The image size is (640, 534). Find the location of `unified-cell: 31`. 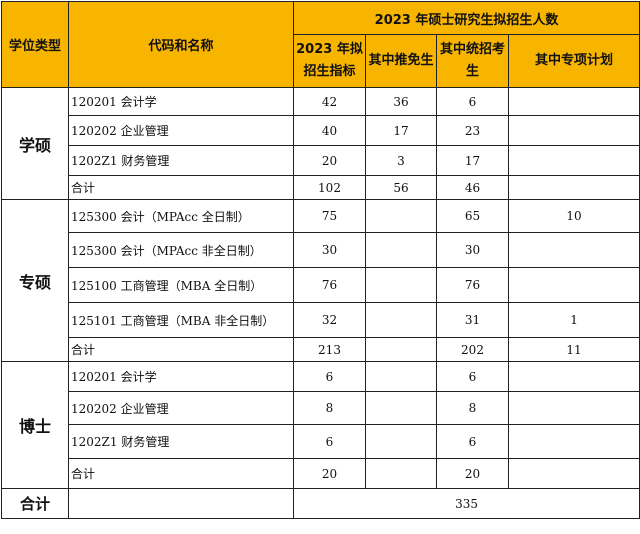

unified-cell: 31 is located at coordinates (472, 320).